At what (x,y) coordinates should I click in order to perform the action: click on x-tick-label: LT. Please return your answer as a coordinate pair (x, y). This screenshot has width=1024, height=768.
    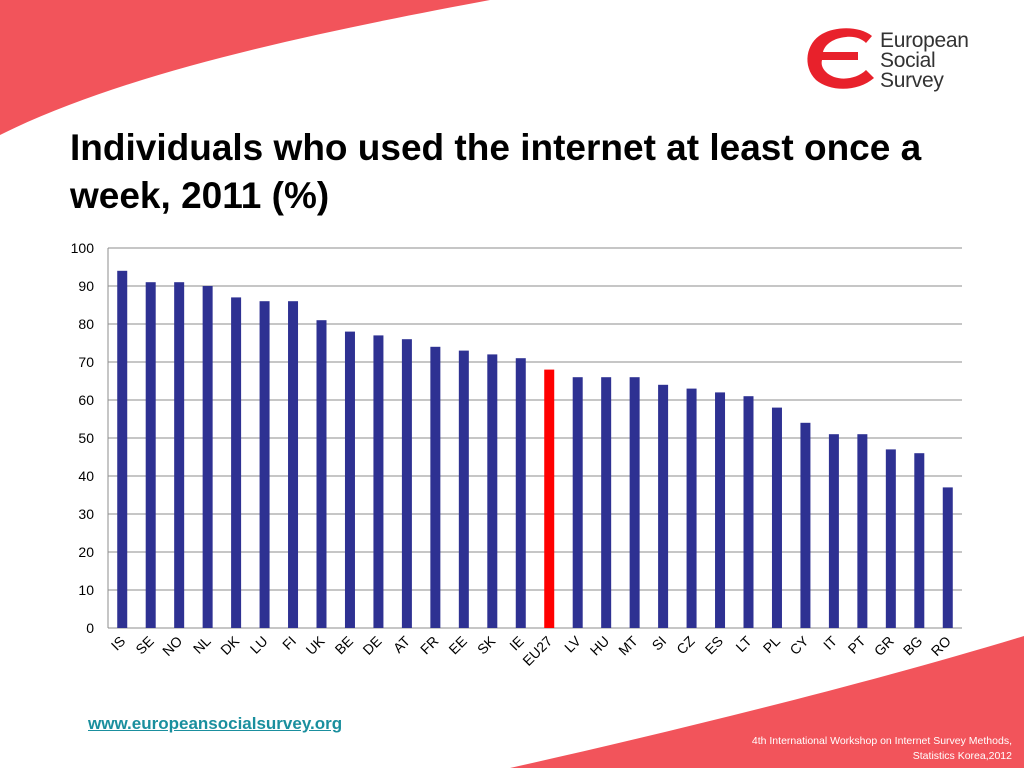
    Looking at the image, I should click on (743, 644).